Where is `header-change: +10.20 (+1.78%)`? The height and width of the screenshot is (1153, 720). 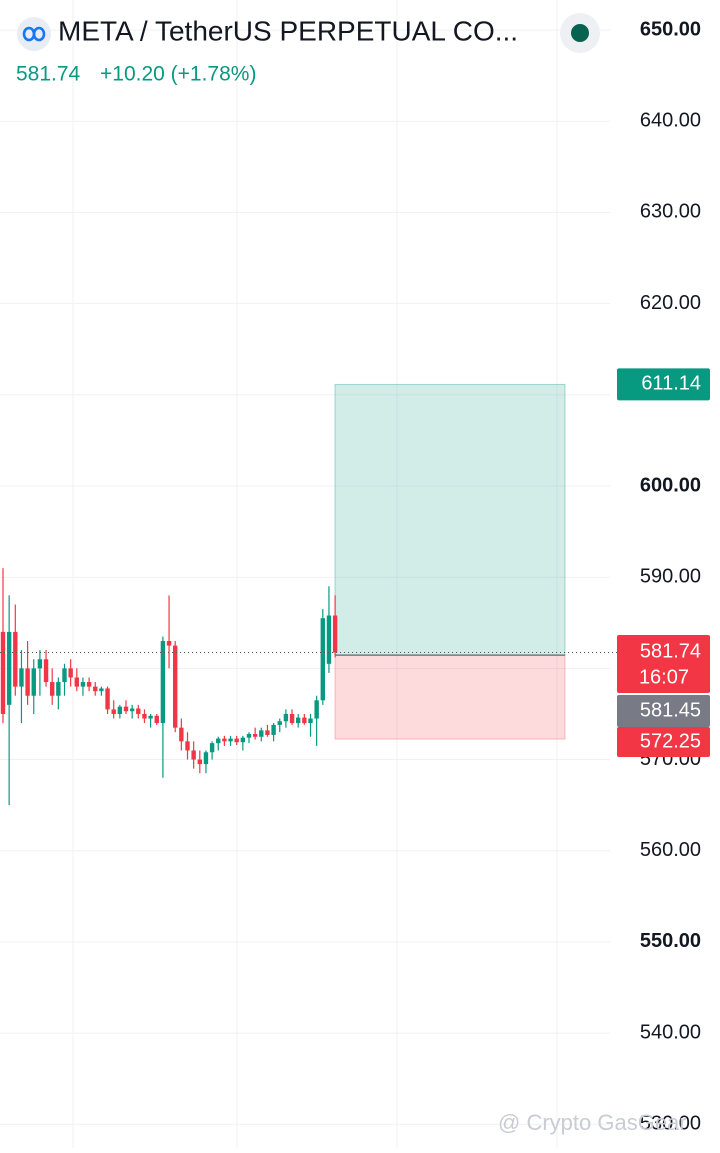
header-change: +10.20 (+1.78%) is located at coordinates (178, 74).